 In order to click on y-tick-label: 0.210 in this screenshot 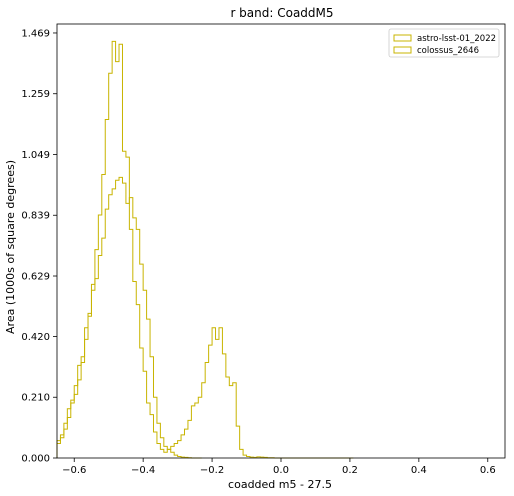, I will do `click(35, 398)`.